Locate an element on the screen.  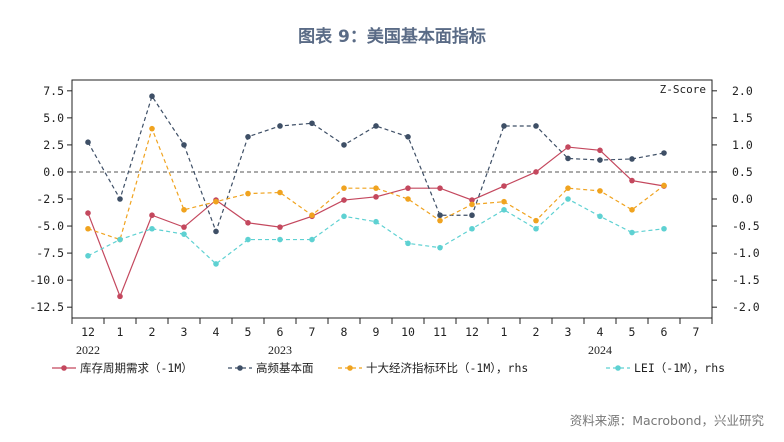
source-note: 资料来源：Macrobond，兴业研究 is located at coordinates (666, 420).